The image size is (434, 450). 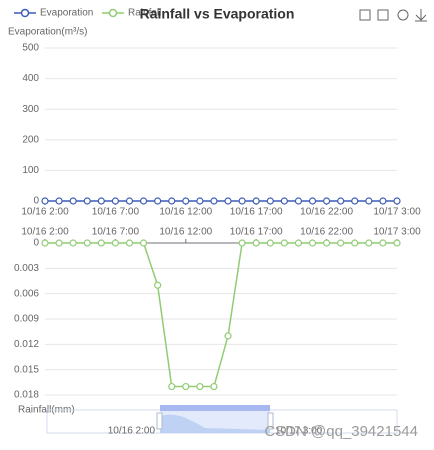 I want to click on y2-tick-label: 0.015, so click(x=26, y=369).